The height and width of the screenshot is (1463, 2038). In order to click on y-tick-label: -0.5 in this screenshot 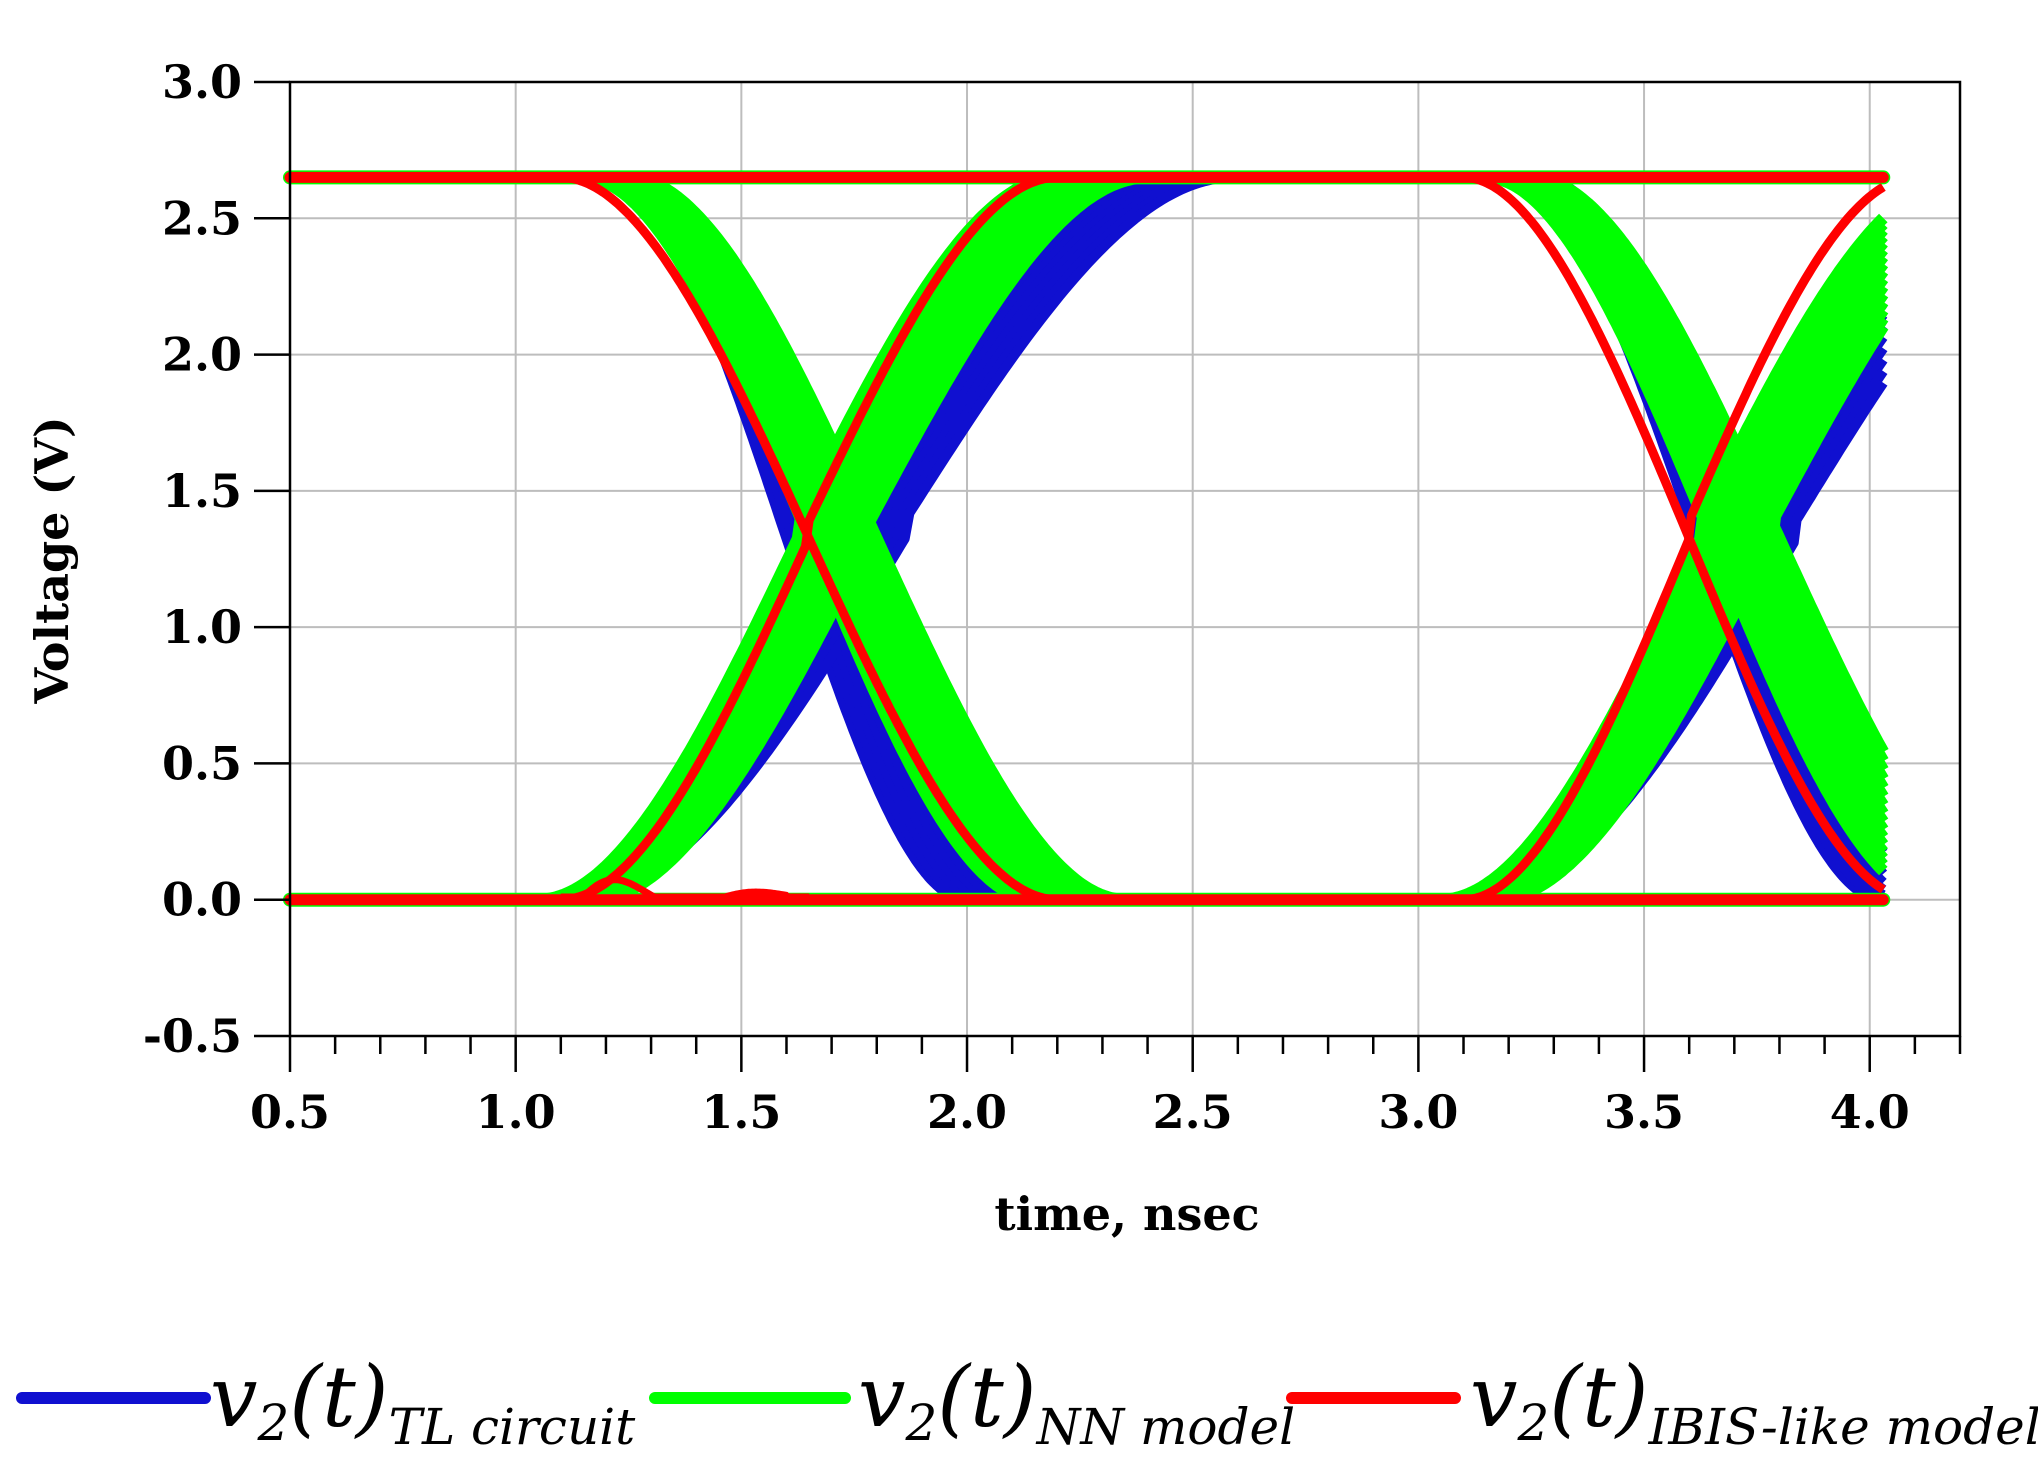, I will do `click(192, 1036)`.